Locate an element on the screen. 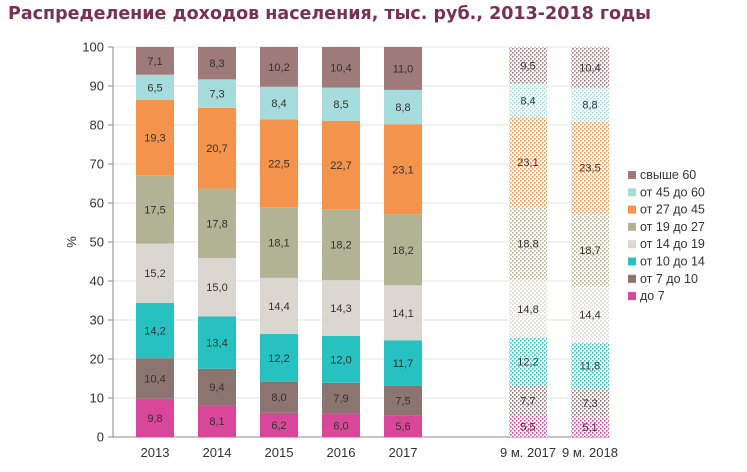 The image size is (747, 472). bar-segment-9-м-2017-свыше-60 is located at coordinates (528, 66).